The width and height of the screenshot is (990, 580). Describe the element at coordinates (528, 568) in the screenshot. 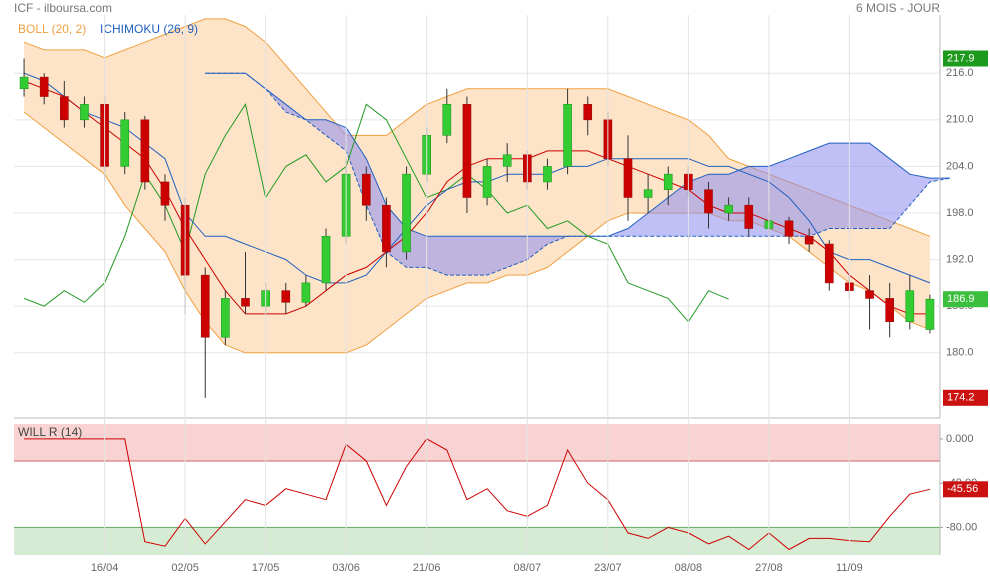

I see `x-tick-label: 08/07` at that location.